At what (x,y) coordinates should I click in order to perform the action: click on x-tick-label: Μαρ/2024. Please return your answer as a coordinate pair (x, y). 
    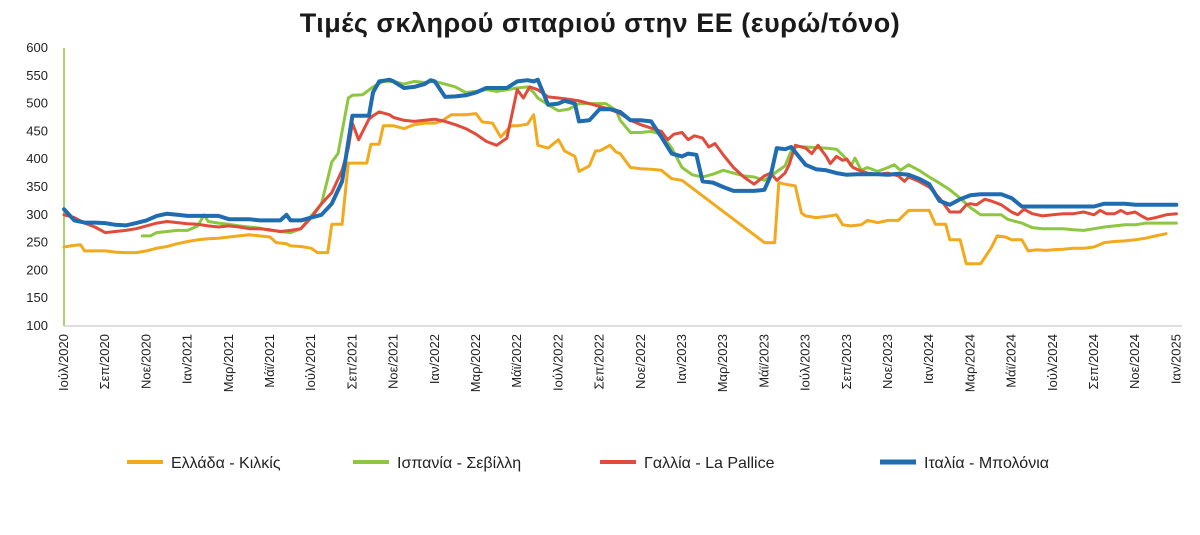
    Looking at the image, I should click on (969, 363).